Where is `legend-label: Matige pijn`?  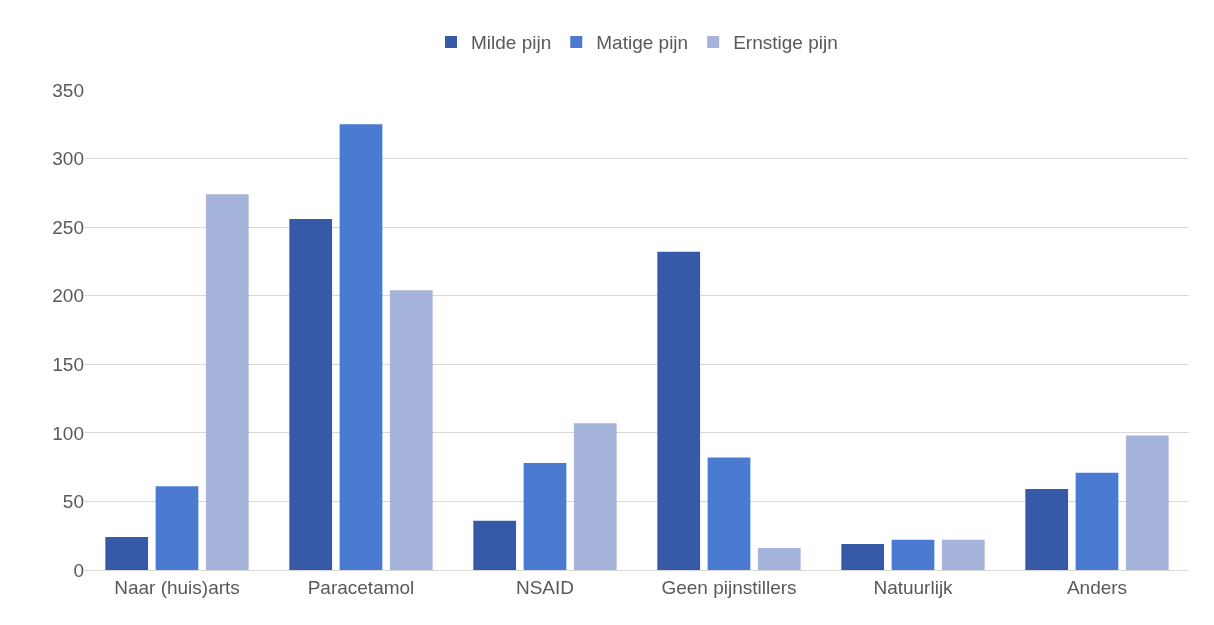 legend-label: Matige pijn is located at coordinates (642, 43).